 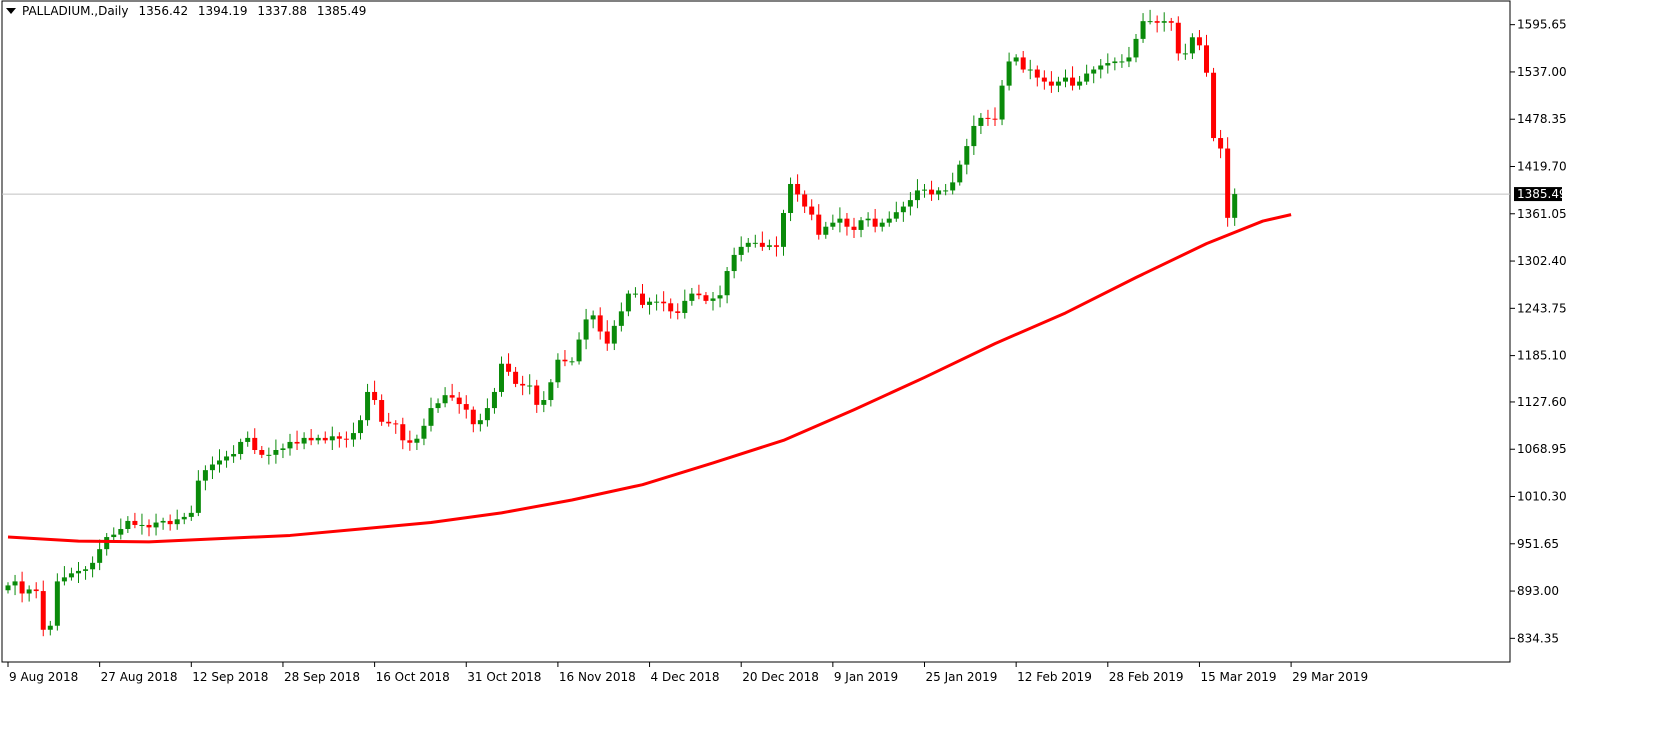 What do you see at coordinates (1542, 119) in the screenshot?
I see `y-tick-label: 1478.35` at bounding box center [1542, 119].